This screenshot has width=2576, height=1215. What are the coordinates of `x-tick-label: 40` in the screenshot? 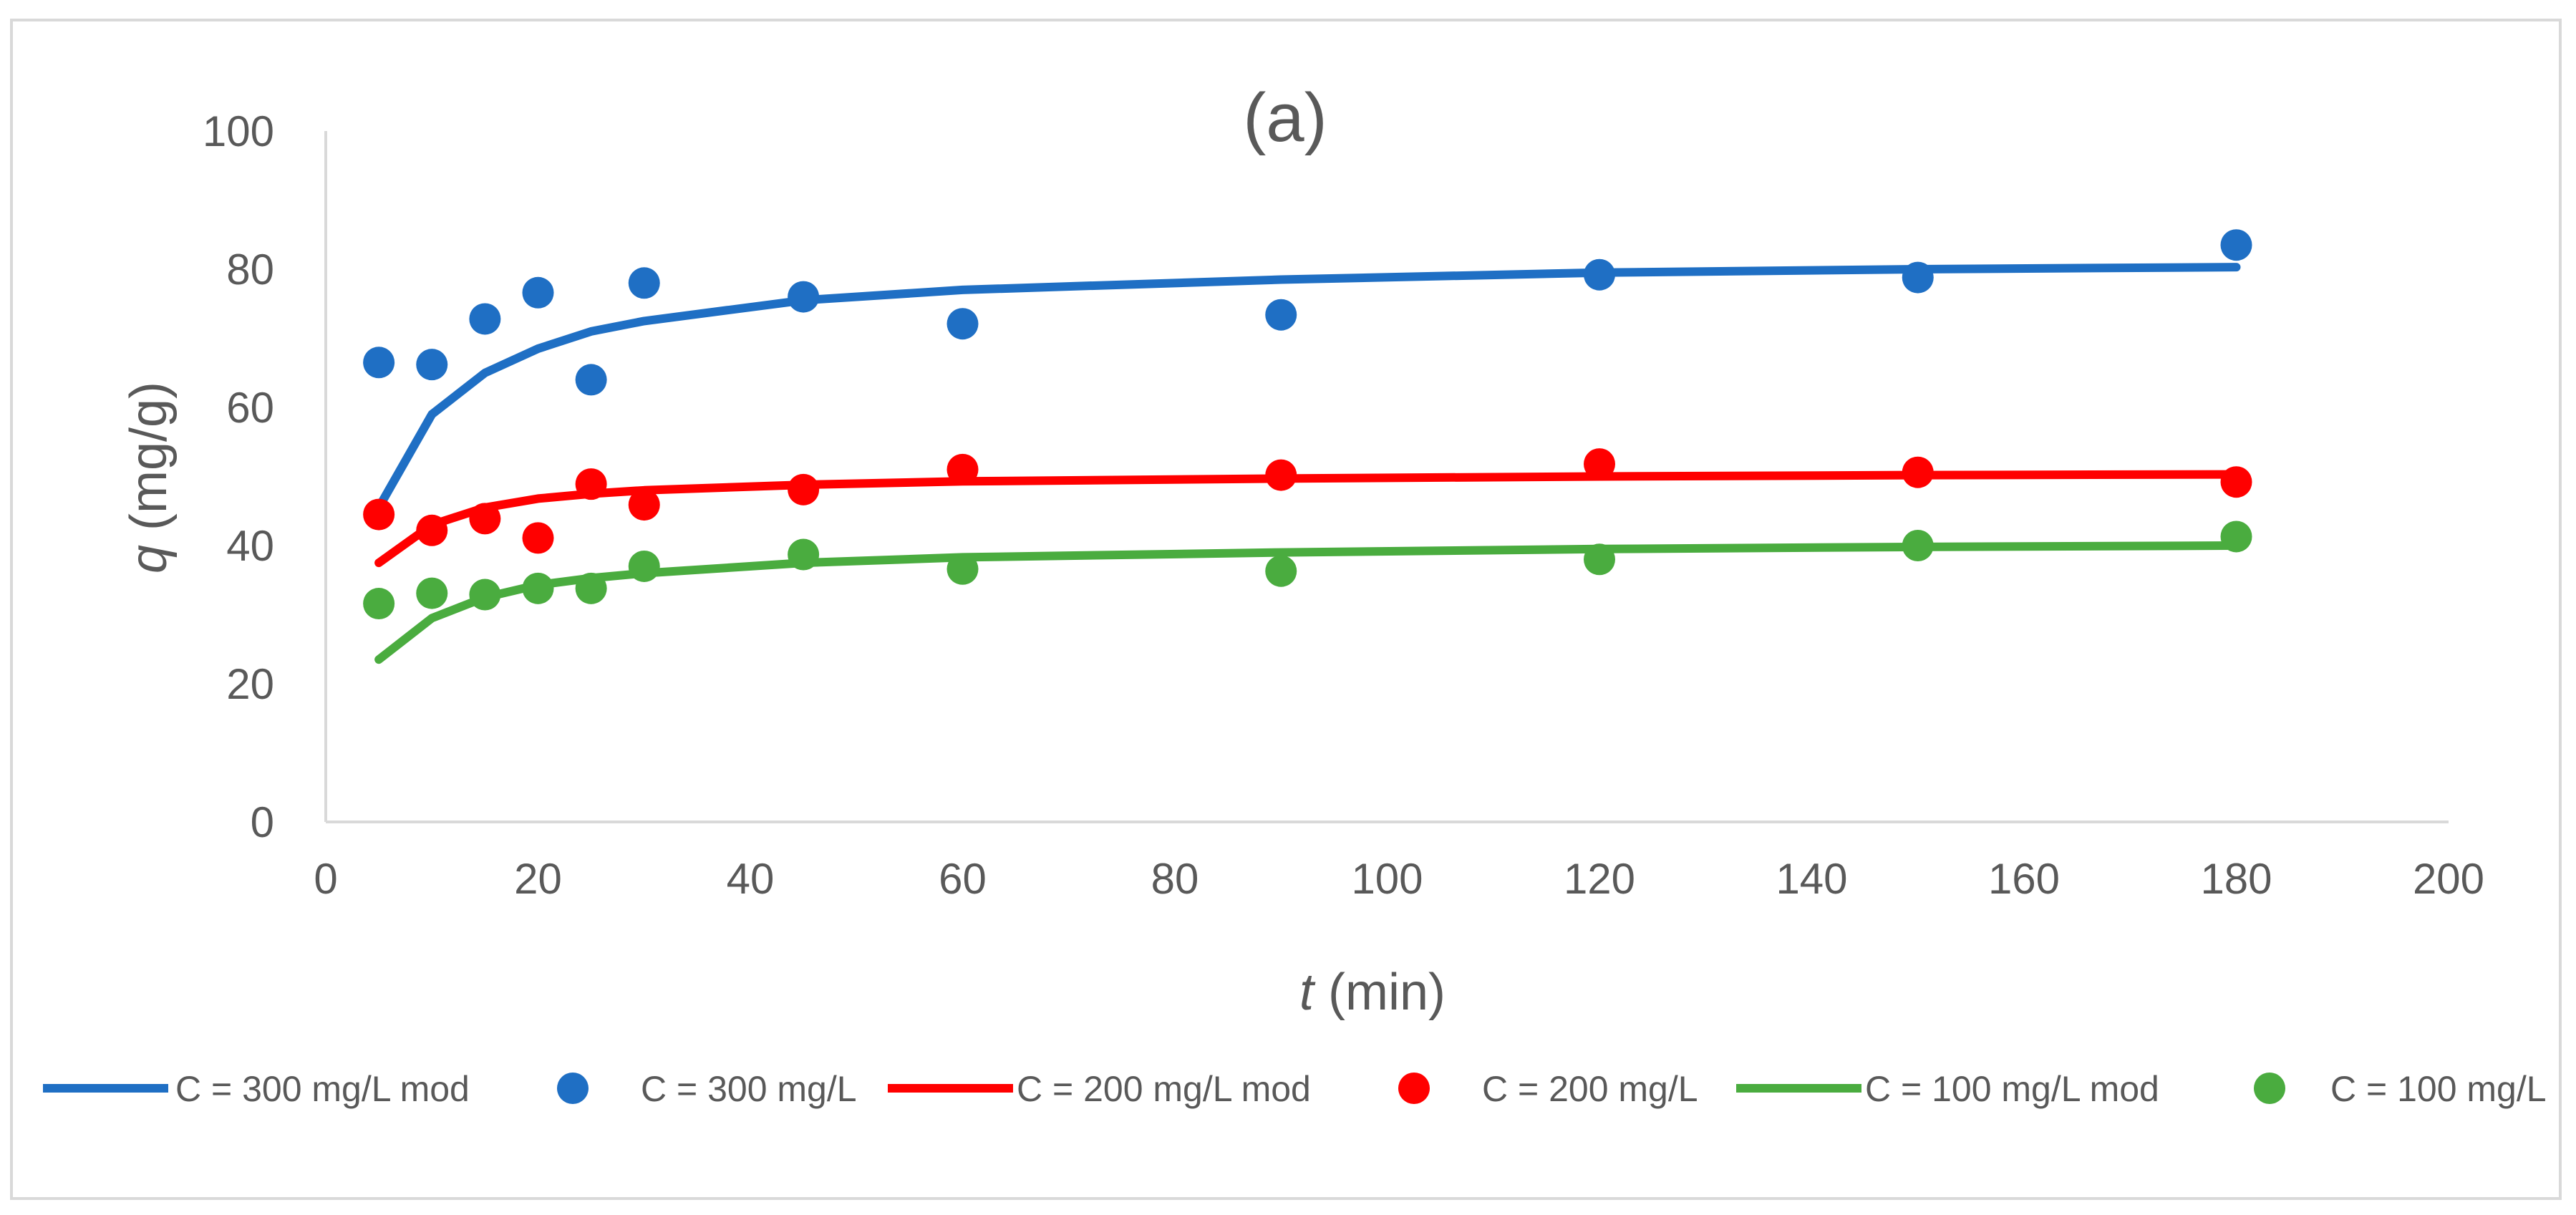 It's located at (751, 879).